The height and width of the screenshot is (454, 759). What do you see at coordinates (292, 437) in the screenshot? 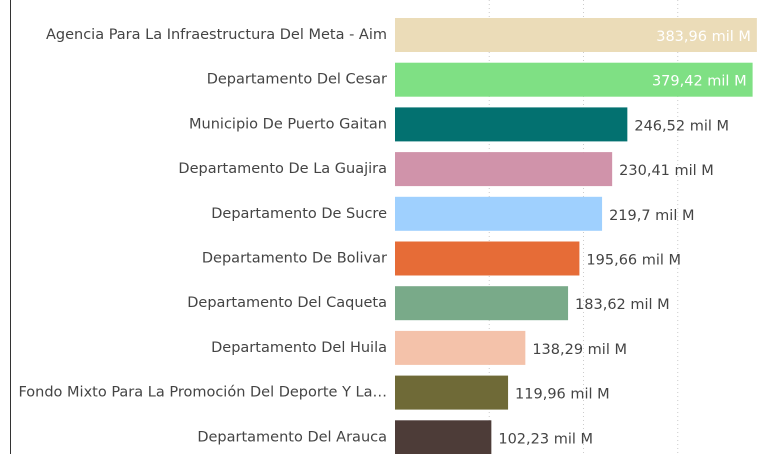
I see `category-label: Departamento Del Arauca` at bounding box center [292, 437].